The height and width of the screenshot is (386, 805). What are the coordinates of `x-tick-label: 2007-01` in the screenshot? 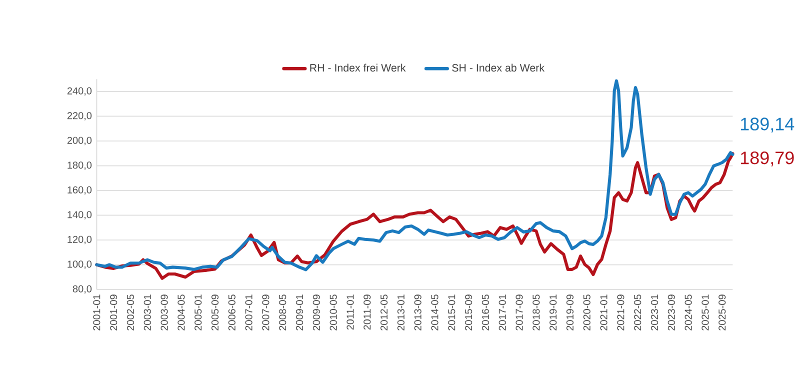 It's located at (248, 312).